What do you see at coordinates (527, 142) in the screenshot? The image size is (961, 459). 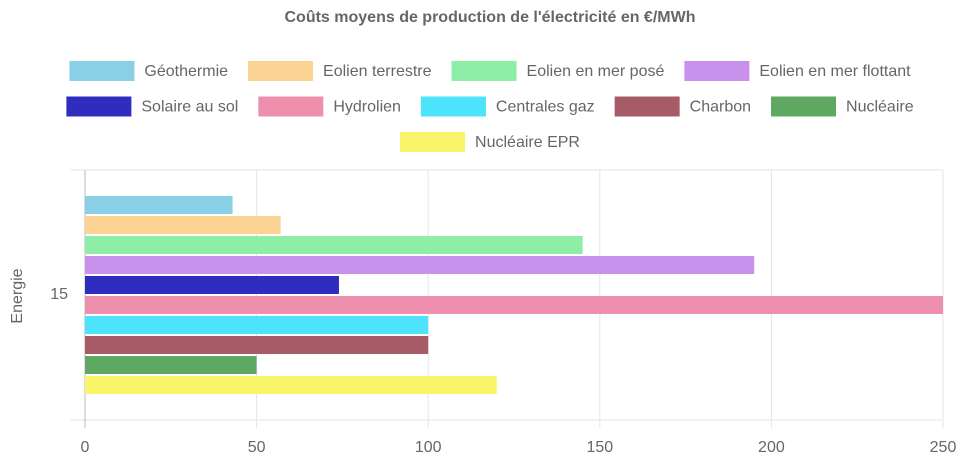 I see `legend-label: Nucléaire EPR` at bounding box center [527, 142].